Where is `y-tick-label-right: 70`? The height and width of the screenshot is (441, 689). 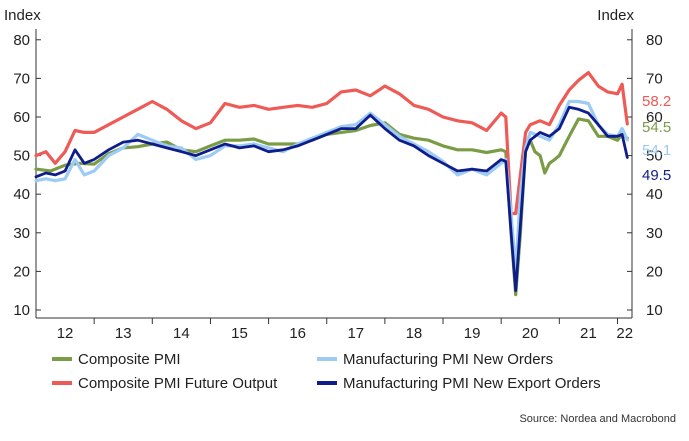
y-tick-label-right: 70 is located at coordinates (654, 78).